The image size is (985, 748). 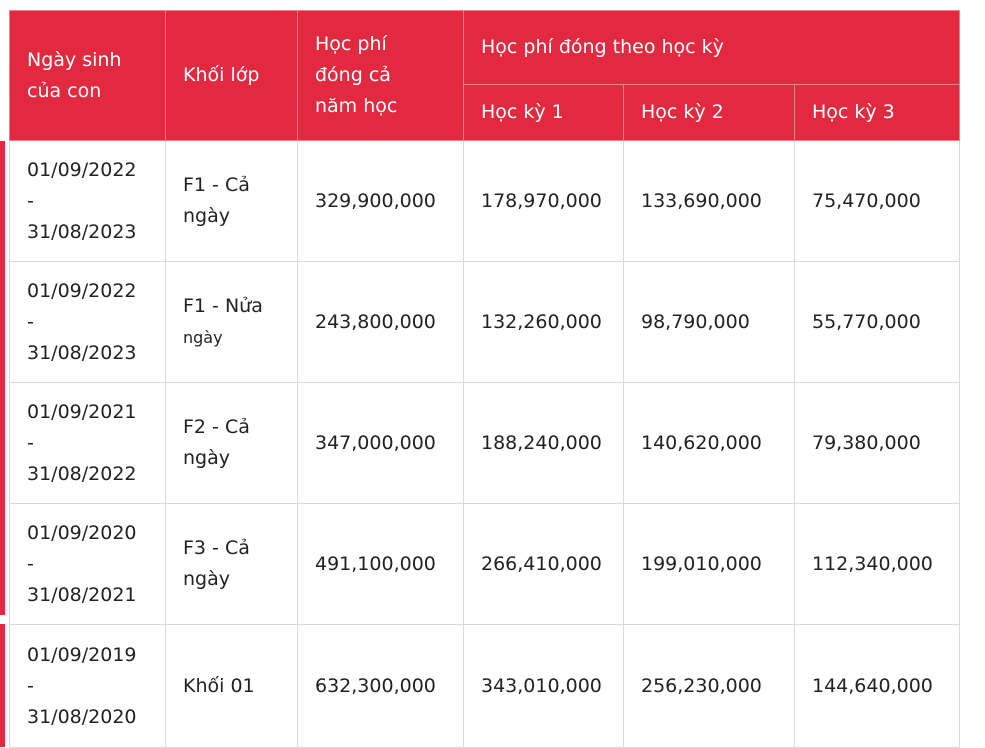 I want to click on grade-label: F1 - Nửa, so click(x=223, y=306).